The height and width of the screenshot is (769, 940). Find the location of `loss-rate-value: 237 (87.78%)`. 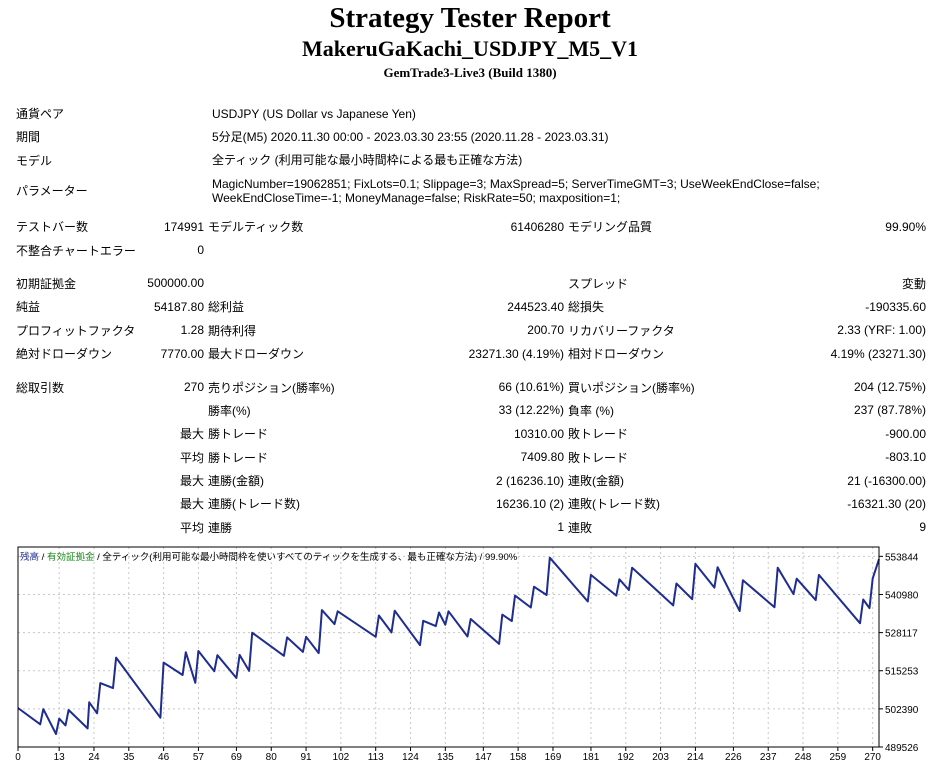

loss-rate-value: 237 (87.78%) is located at coordinates (889, 410).